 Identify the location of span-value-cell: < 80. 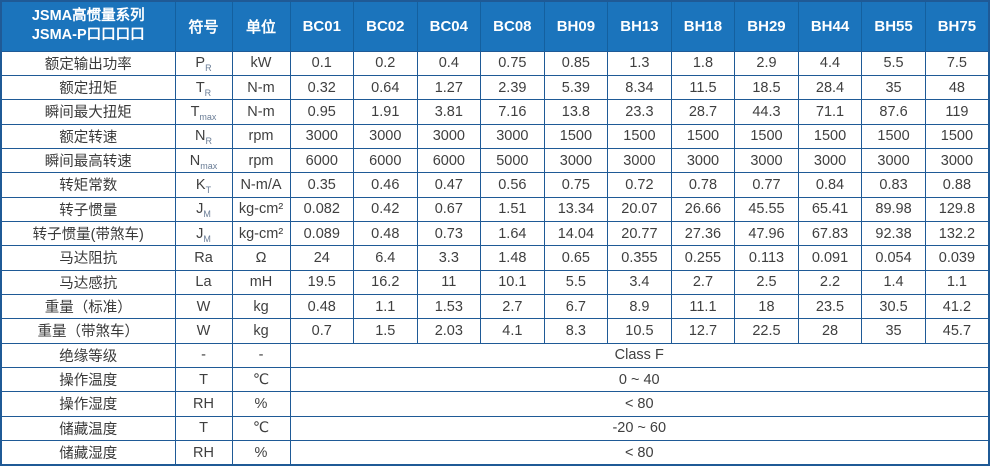
(639, 404).